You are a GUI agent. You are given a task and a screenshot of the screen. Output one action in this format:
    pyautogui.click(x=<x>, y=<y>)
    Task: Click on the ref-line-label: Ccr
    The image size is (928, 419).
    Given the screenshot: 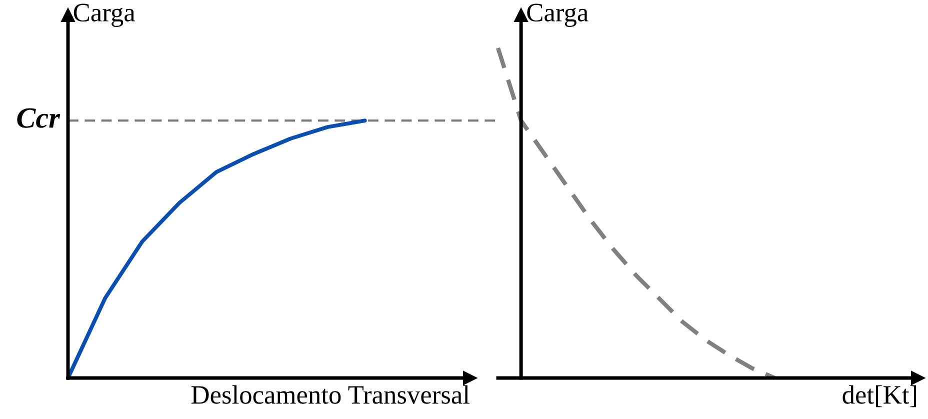 What is the action you would take?
    pyautogui.click(x=38, y=118)
    